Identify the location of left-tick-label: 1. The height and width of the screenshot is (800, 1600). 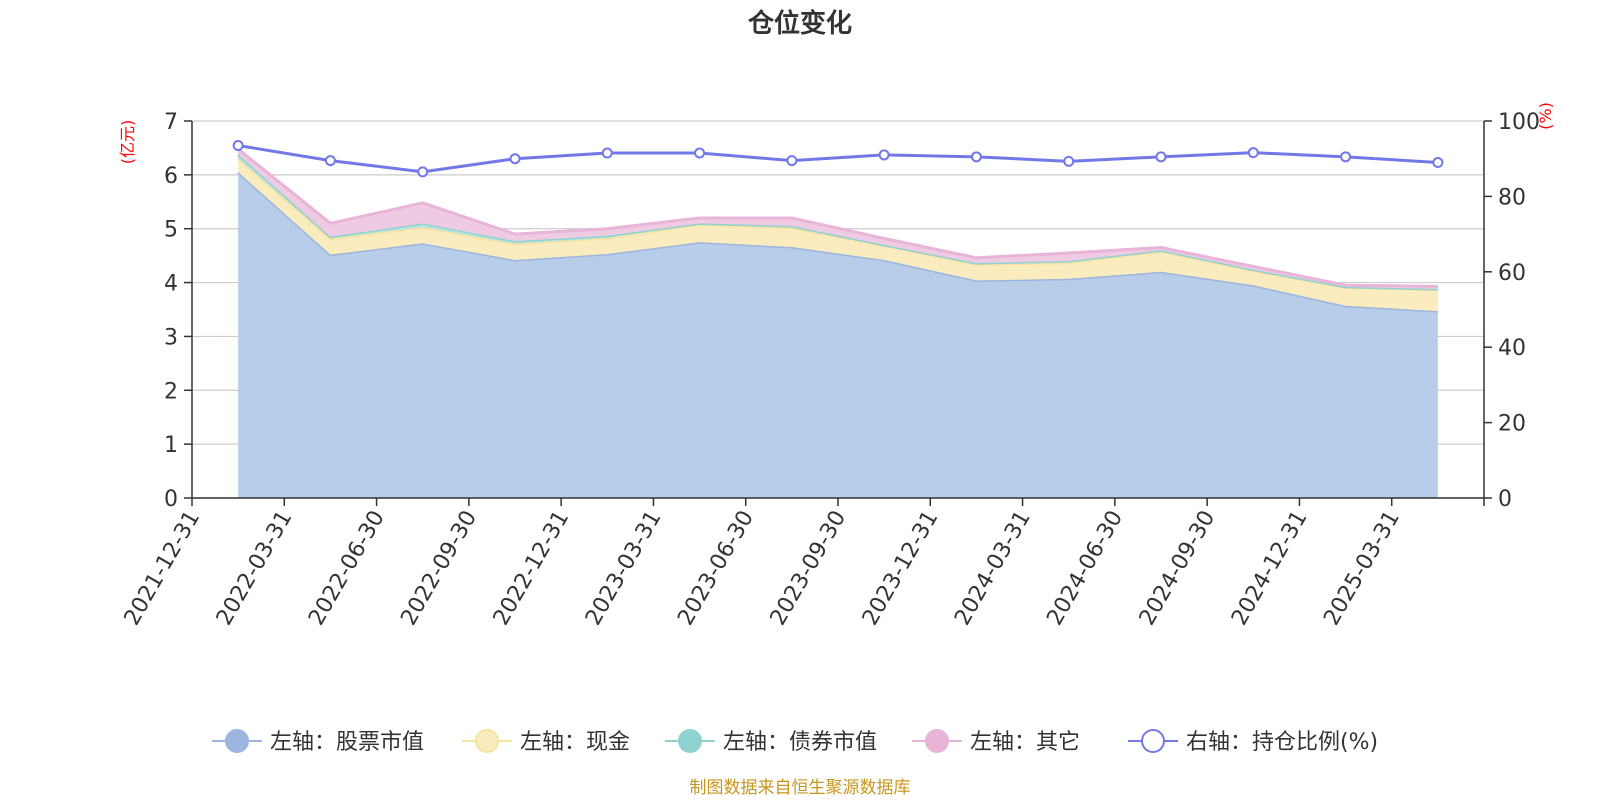
(171, 445).